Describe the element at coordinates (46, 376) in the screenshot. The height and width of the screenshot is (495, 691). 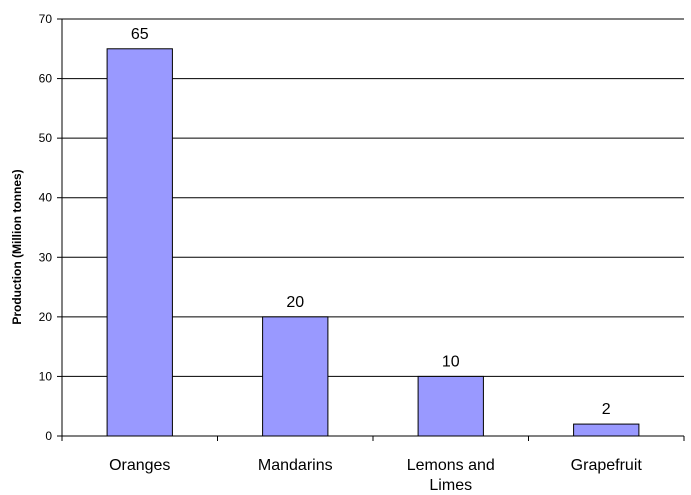
I see `y-tick-label: 10` at that location.